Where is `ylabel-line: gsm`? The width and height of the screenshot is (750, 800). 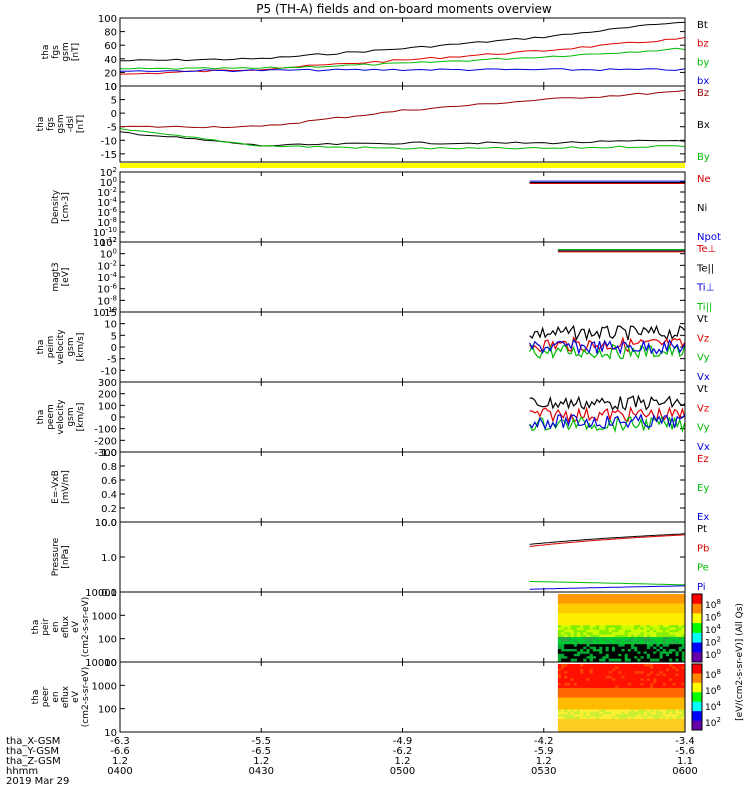
ylabel-line: gsm is located at coordinates (61, 123).